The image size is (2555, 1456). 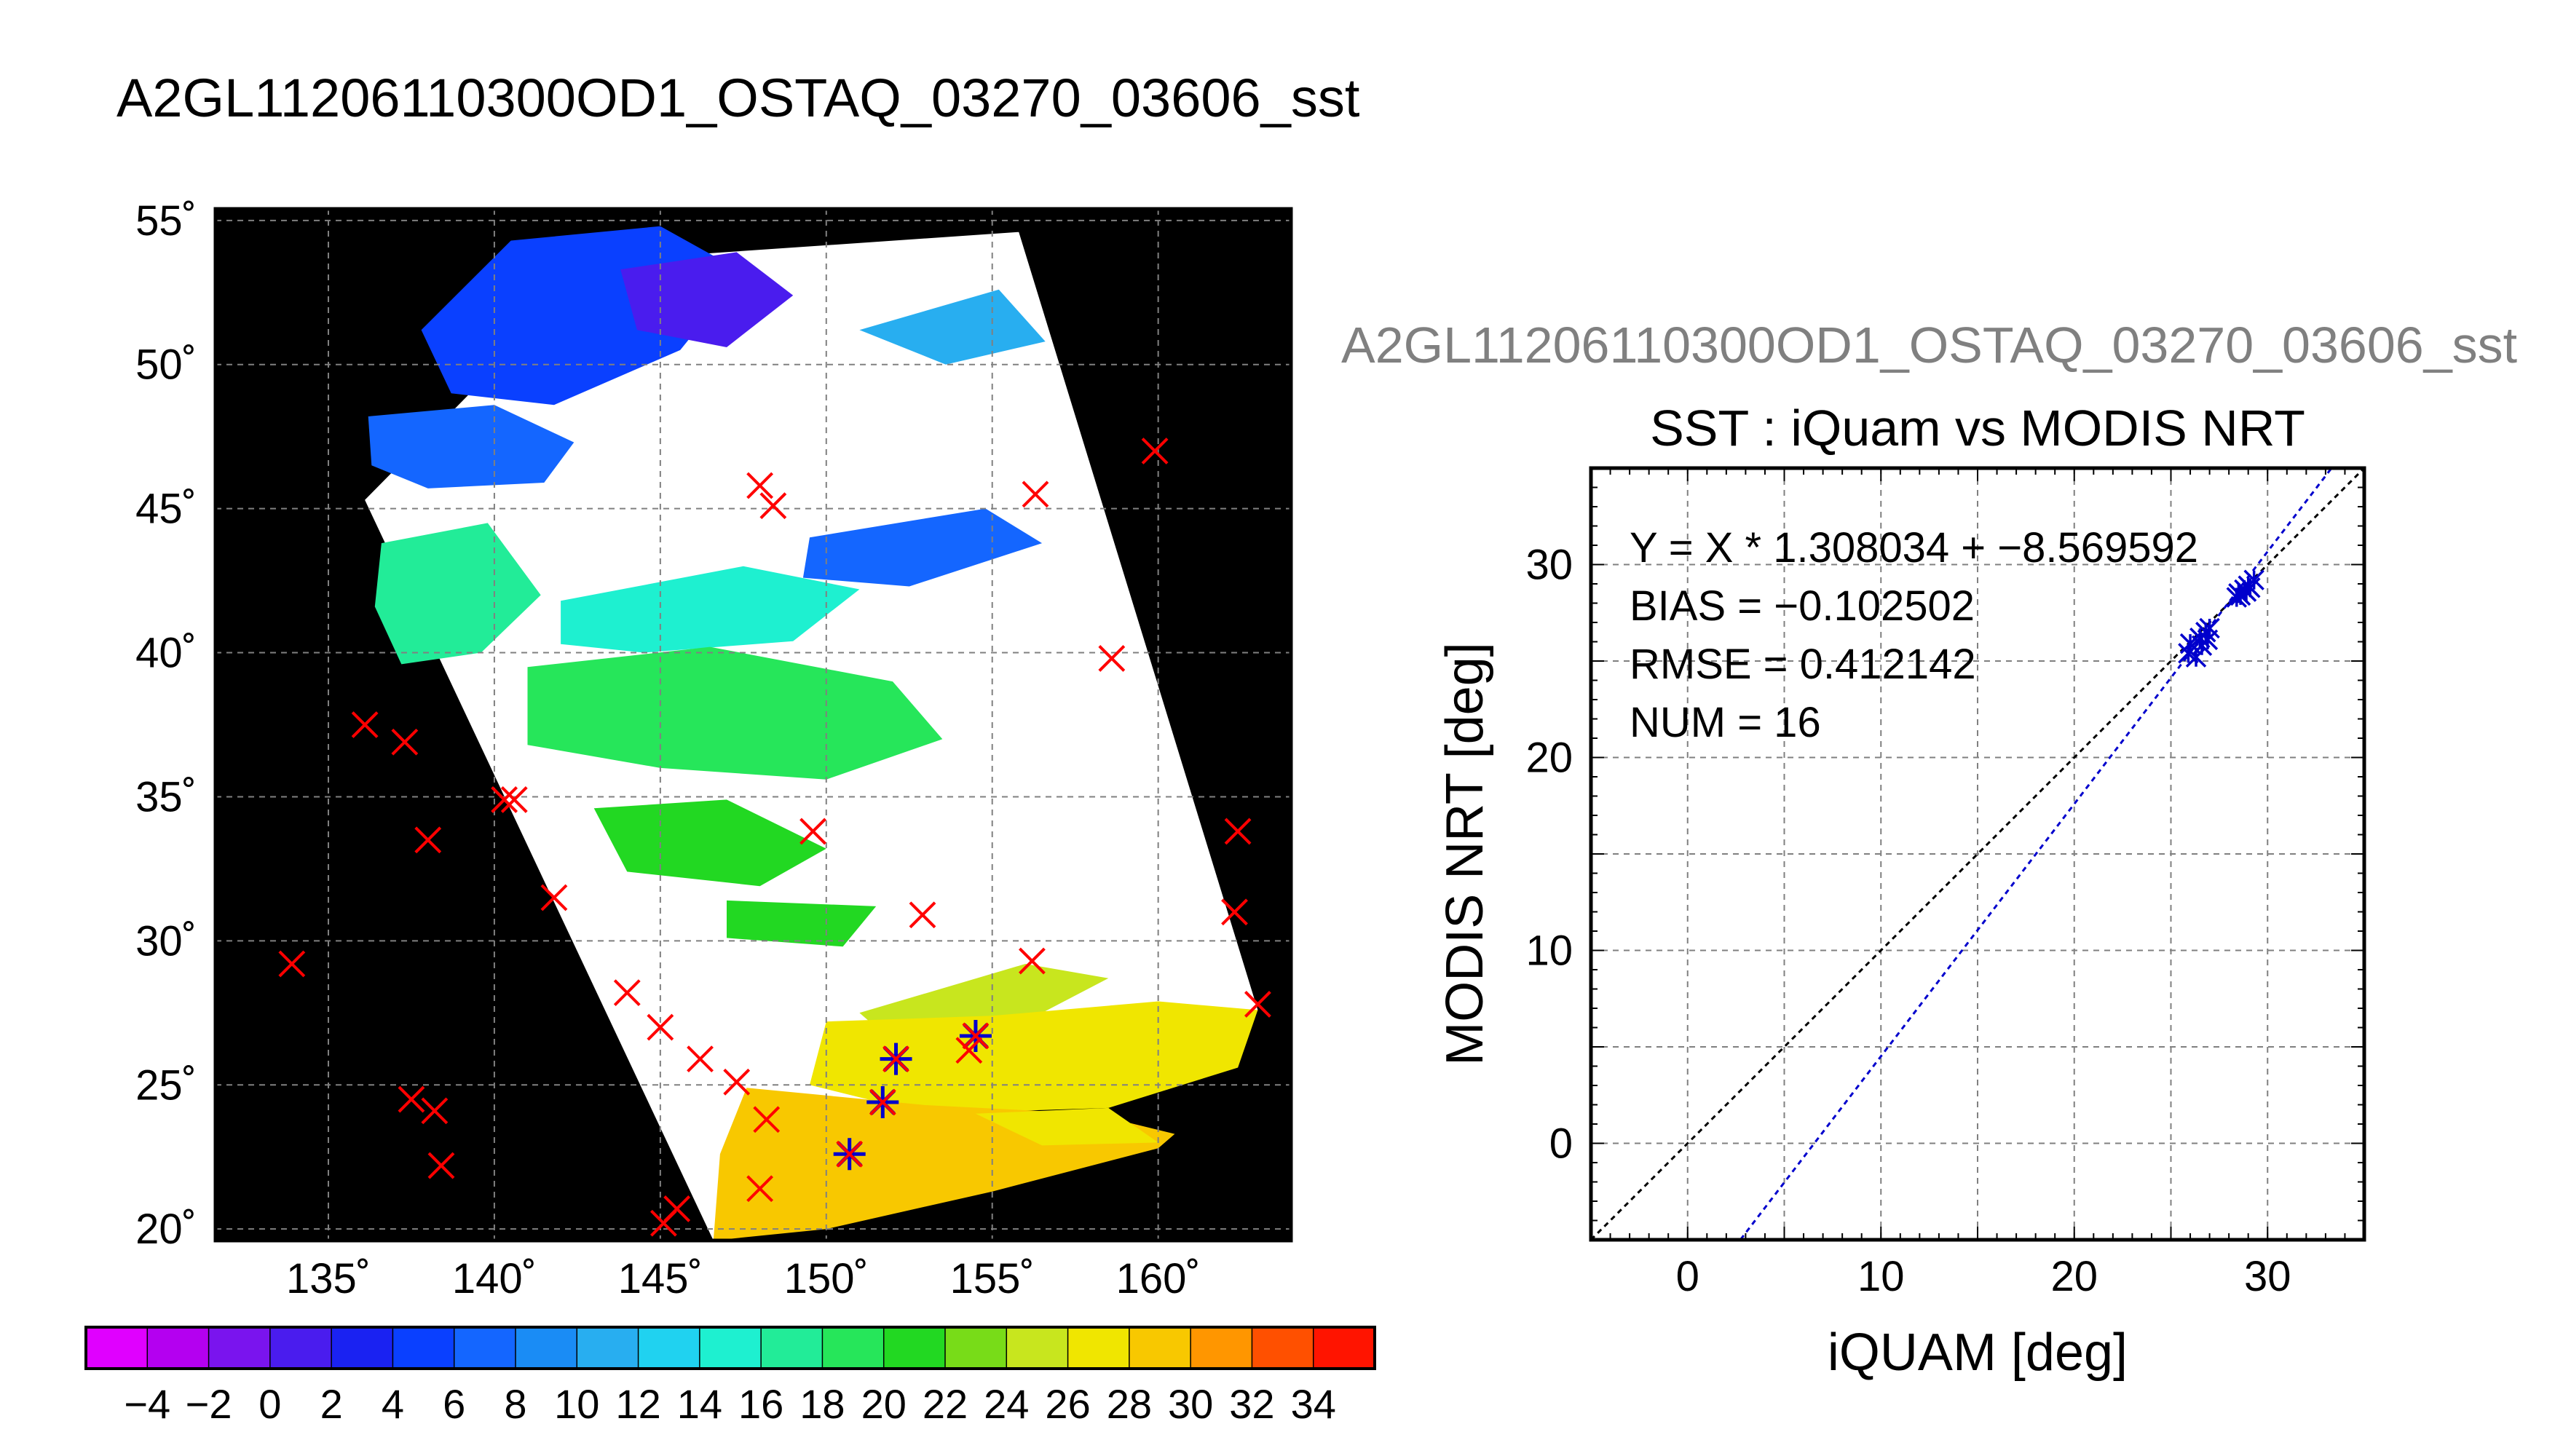 I want to click on colorbar-label: 4, so click(x=393, y=1404).